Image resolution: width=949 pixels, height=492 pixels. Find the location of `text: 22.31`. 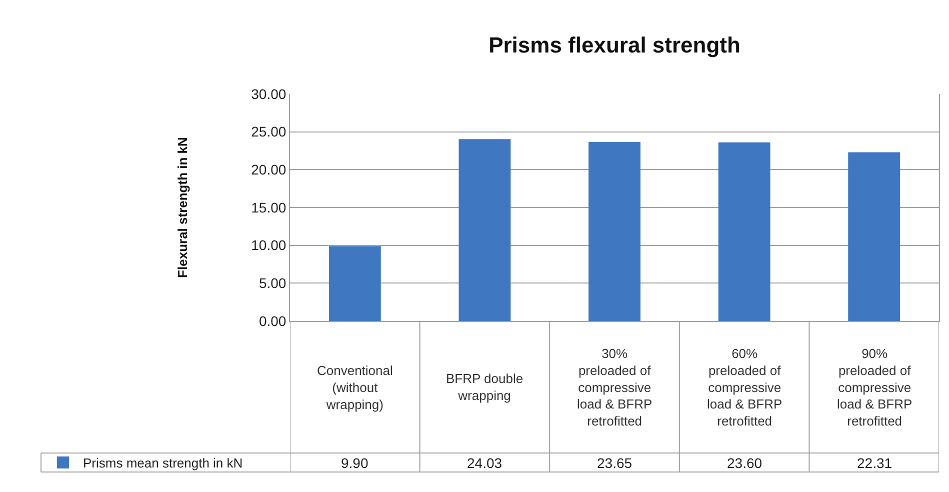

text: 22.31 is located at coordinates (874, 463).